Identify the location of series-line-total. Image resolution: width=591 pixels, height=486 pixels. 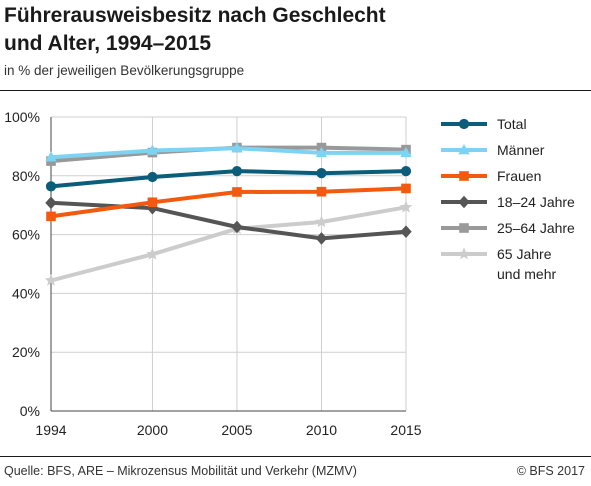
(228, 179).